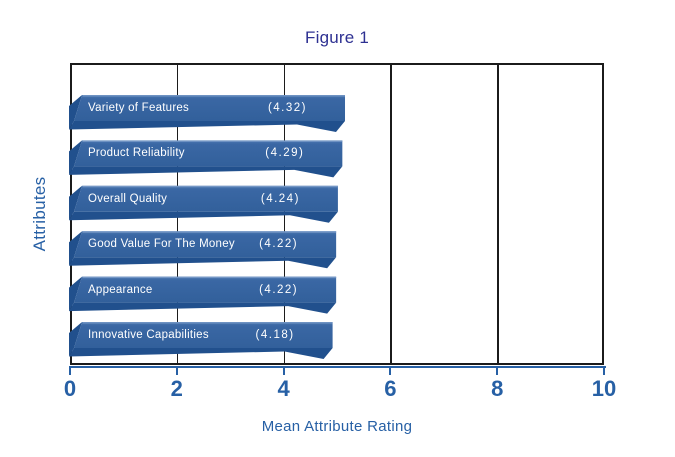 The width and height of the screenshot is (675, 457). Describe the element at coordinates (283, 388) in the screenshot. I see `x-tick-label-4: 4` at that location.